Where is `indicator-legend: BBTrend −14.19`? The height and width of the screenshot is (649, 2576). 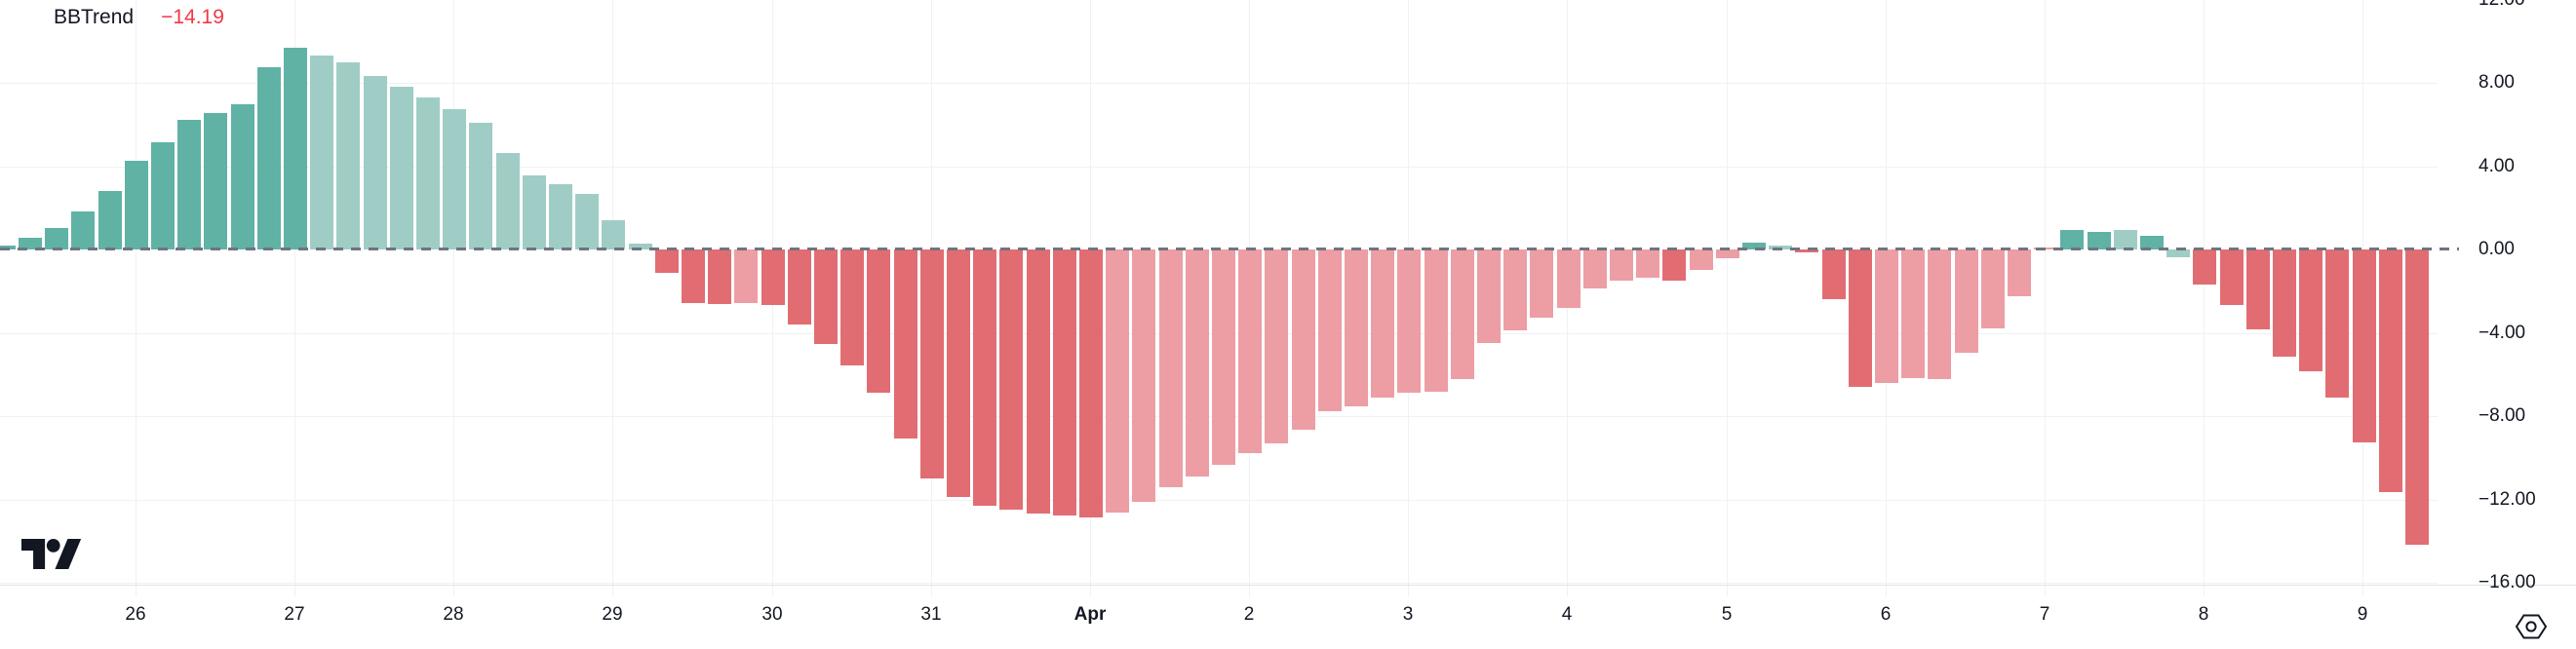 indicator-legend: BBTrend −14.19 is located at coordinates (139, 17).